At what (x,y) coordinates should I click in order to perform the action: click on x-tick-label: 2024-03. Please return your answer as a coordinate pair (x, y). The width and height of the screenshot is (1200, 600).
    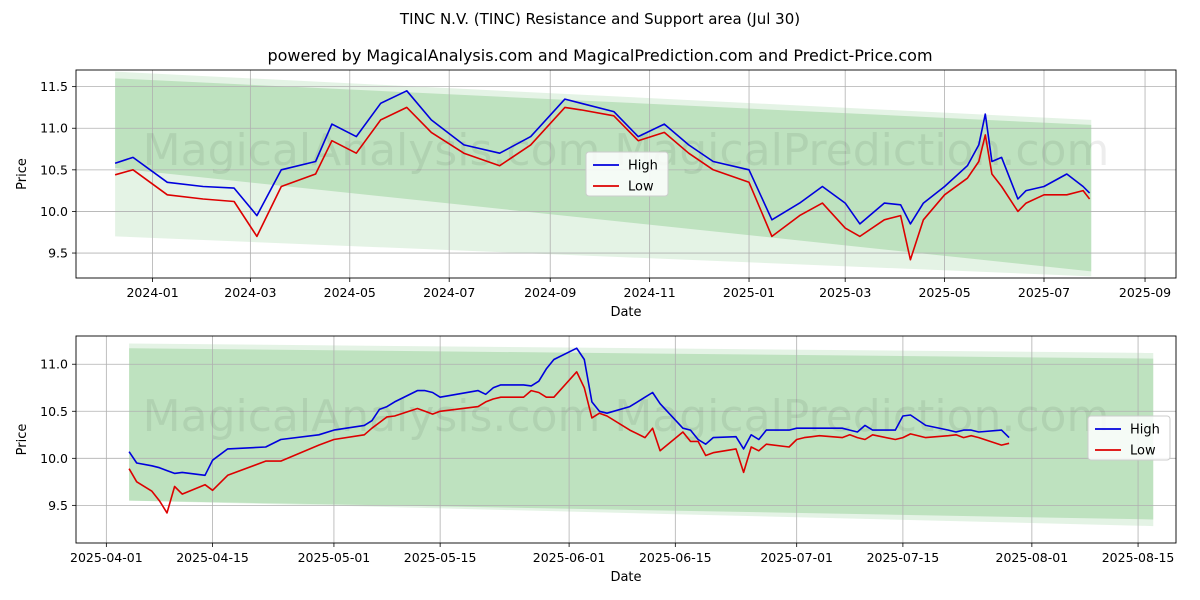
    Looking at the image, I should click on (250, 292).